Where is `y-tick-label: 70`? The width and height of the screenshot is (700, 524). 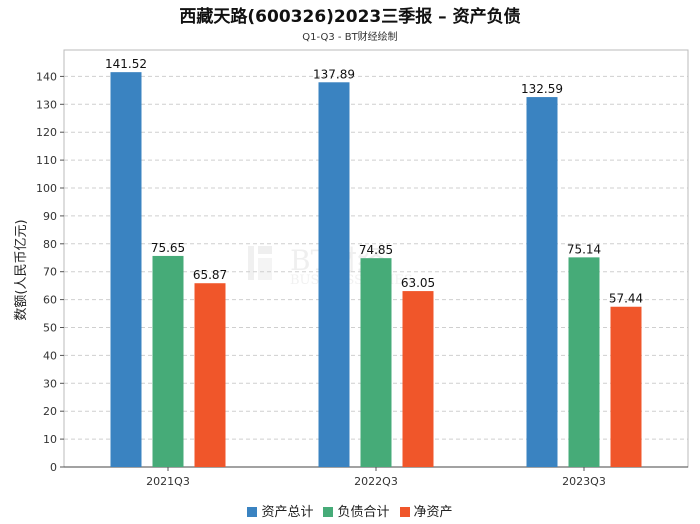
y-tick-label: 70 is located at coordinates (50, 272).